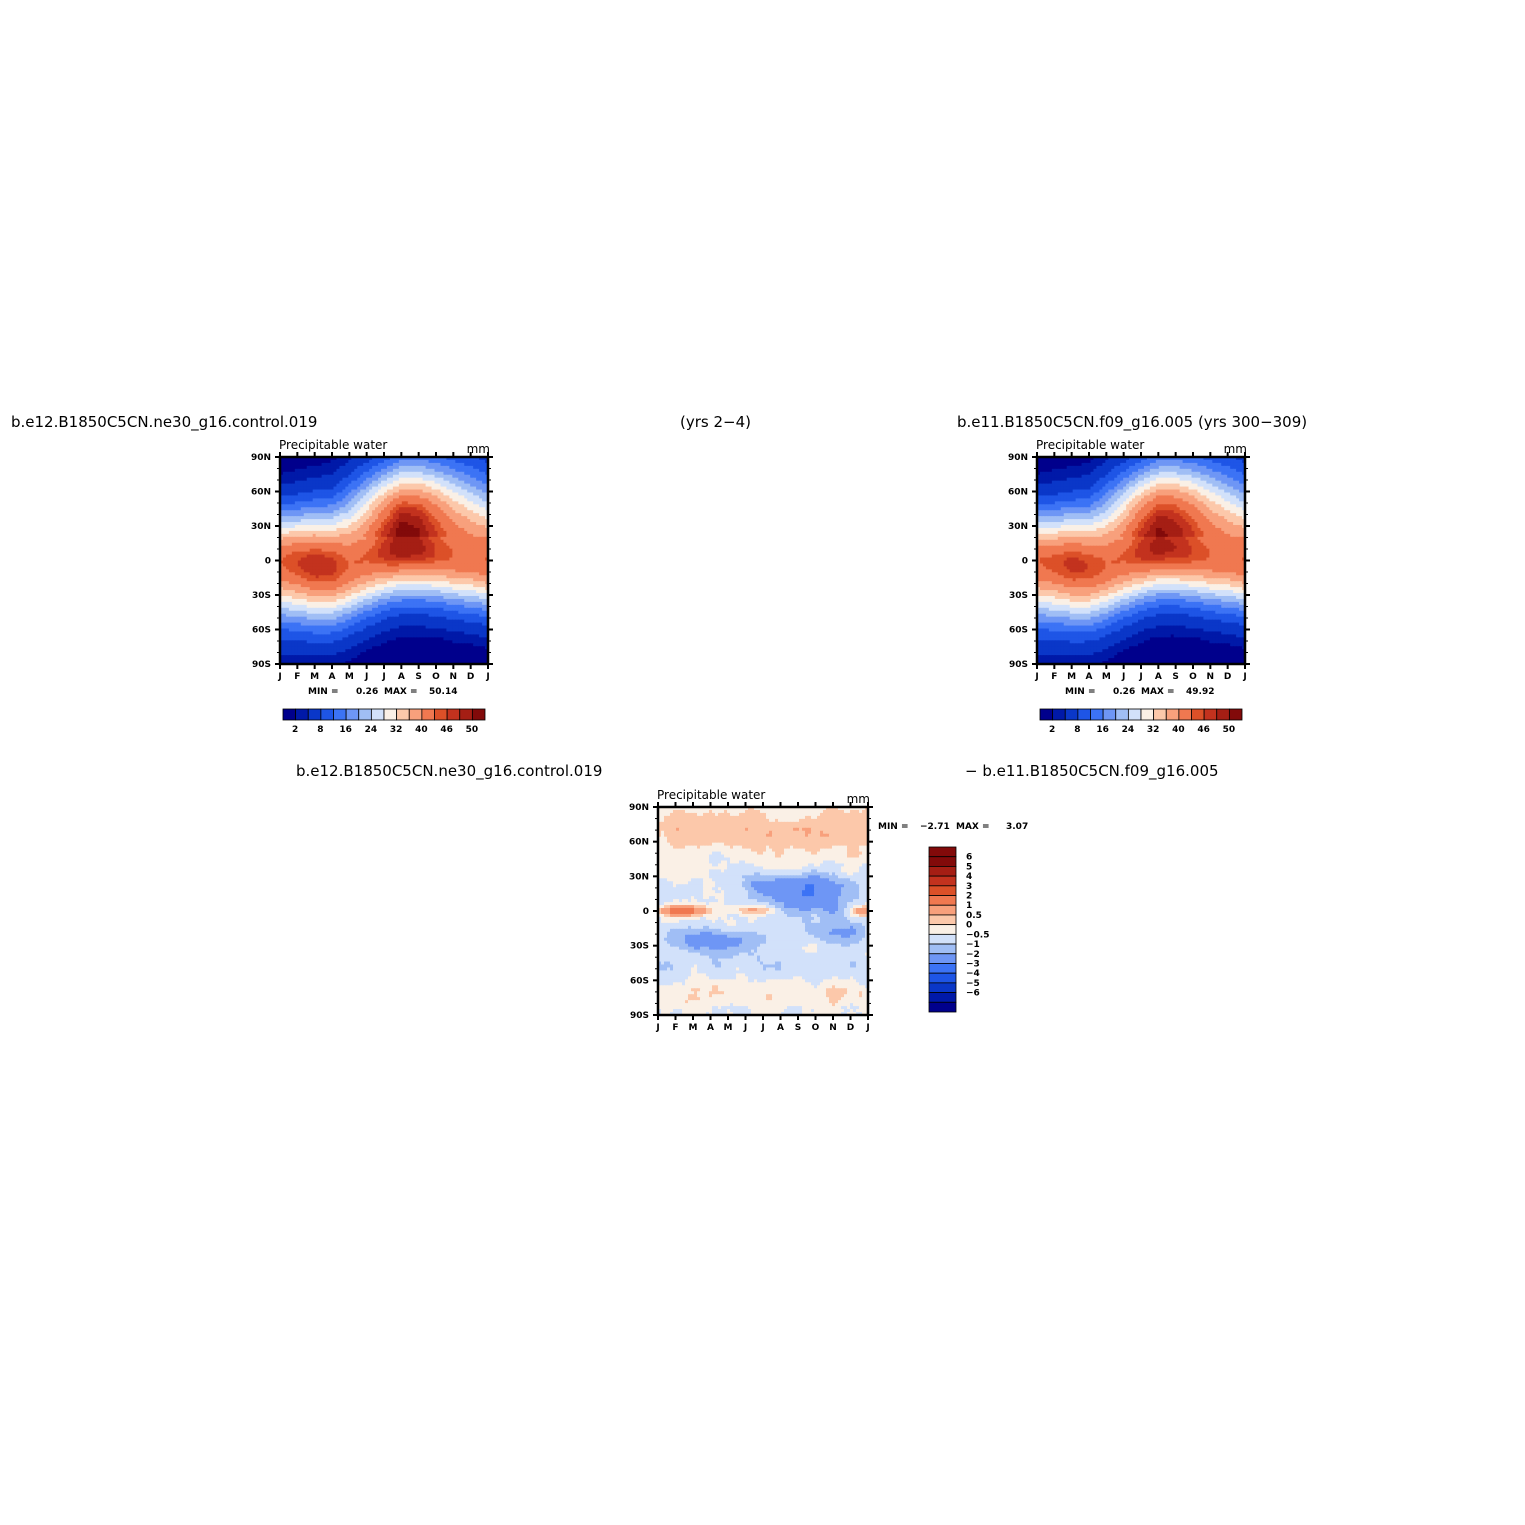 Image resolution: width=1525 pixels, height=1525 pixels. I want to click on colorbar-tick-label: 24, so click(1128, 730).